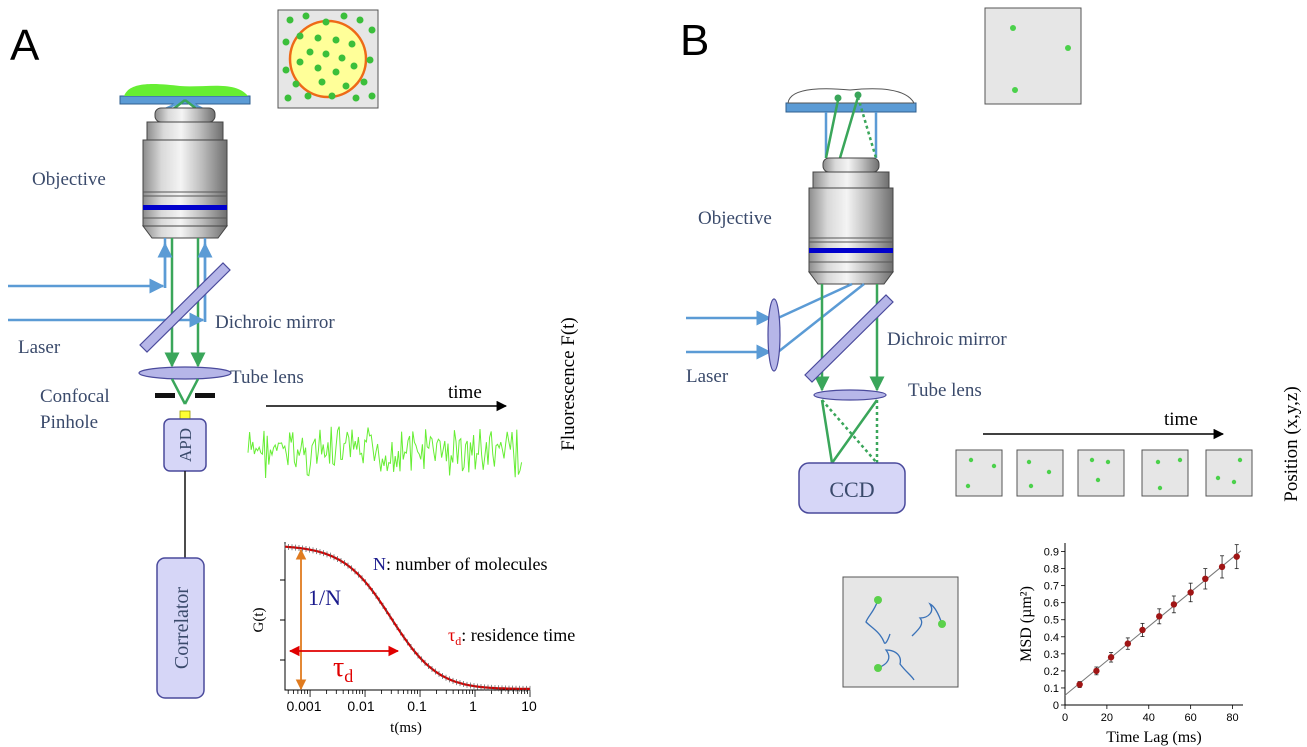 The image size is (1307, 747). Describe the element at coordinates (774, 335) in the screenshot. I see `focusing-lens-b` at that location.